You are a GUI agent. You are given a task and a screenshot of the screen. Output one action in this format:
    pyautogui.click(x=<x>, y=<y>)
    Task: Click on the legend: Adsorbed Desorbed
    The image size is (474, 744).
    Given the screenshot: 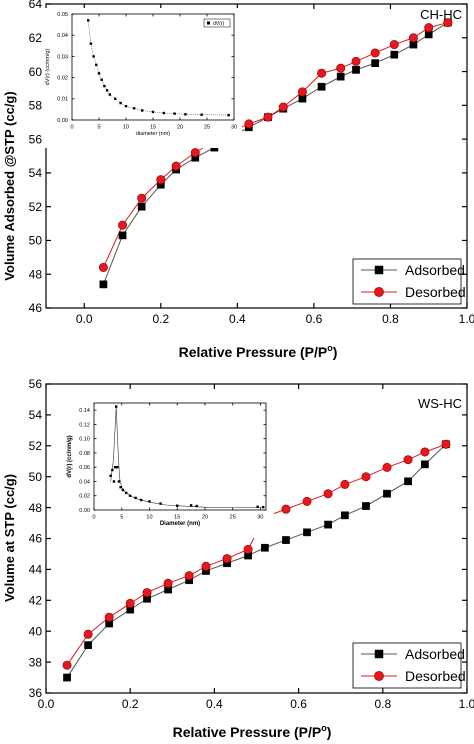 What is the action you would take?
    pyautogui.click(x=409, y=665)
    